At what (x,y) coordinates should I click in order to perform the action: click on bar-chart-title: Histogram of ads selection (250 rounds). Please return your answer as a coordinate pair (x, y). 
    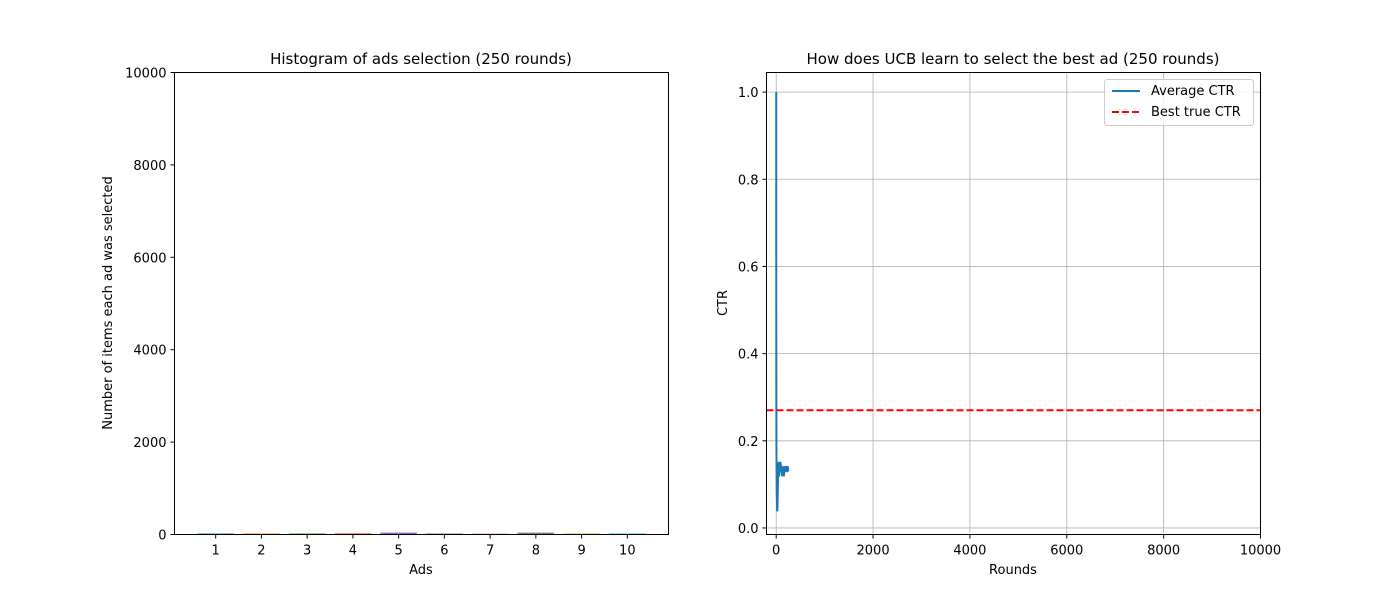
    Looking at the image, I should click on (421, 59).